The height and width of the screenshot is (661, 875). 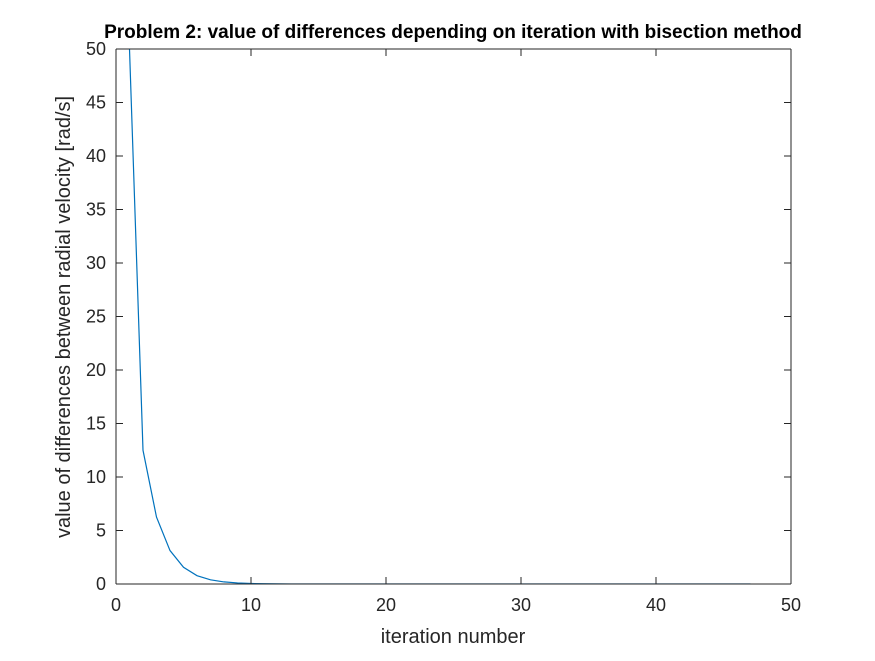 I want to click on y-tick-label: 0, so click(x=101, y=584).